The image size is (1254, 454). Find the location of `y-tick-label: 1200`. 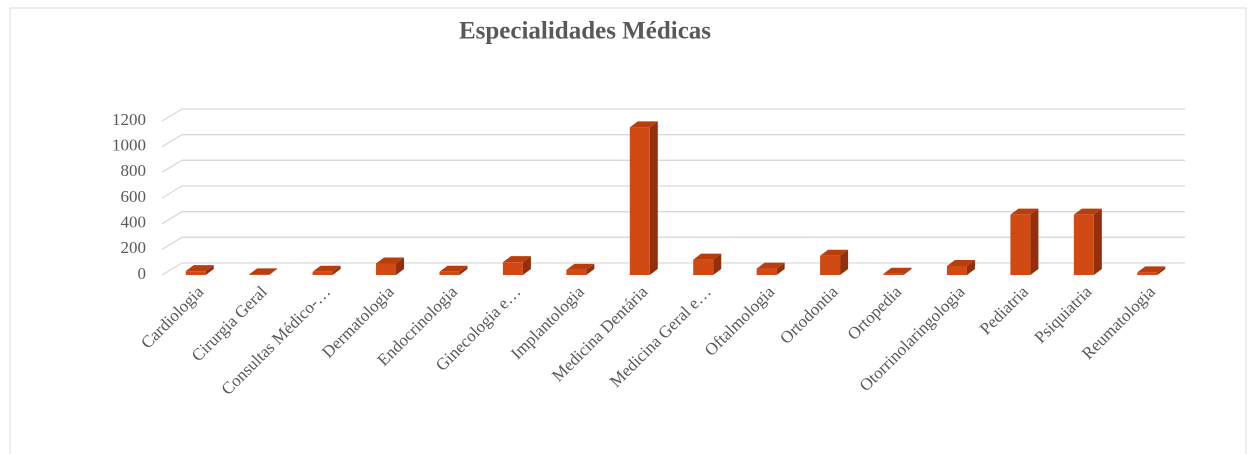

y-tick-label: 1200 is located at coordinates (129, 119).